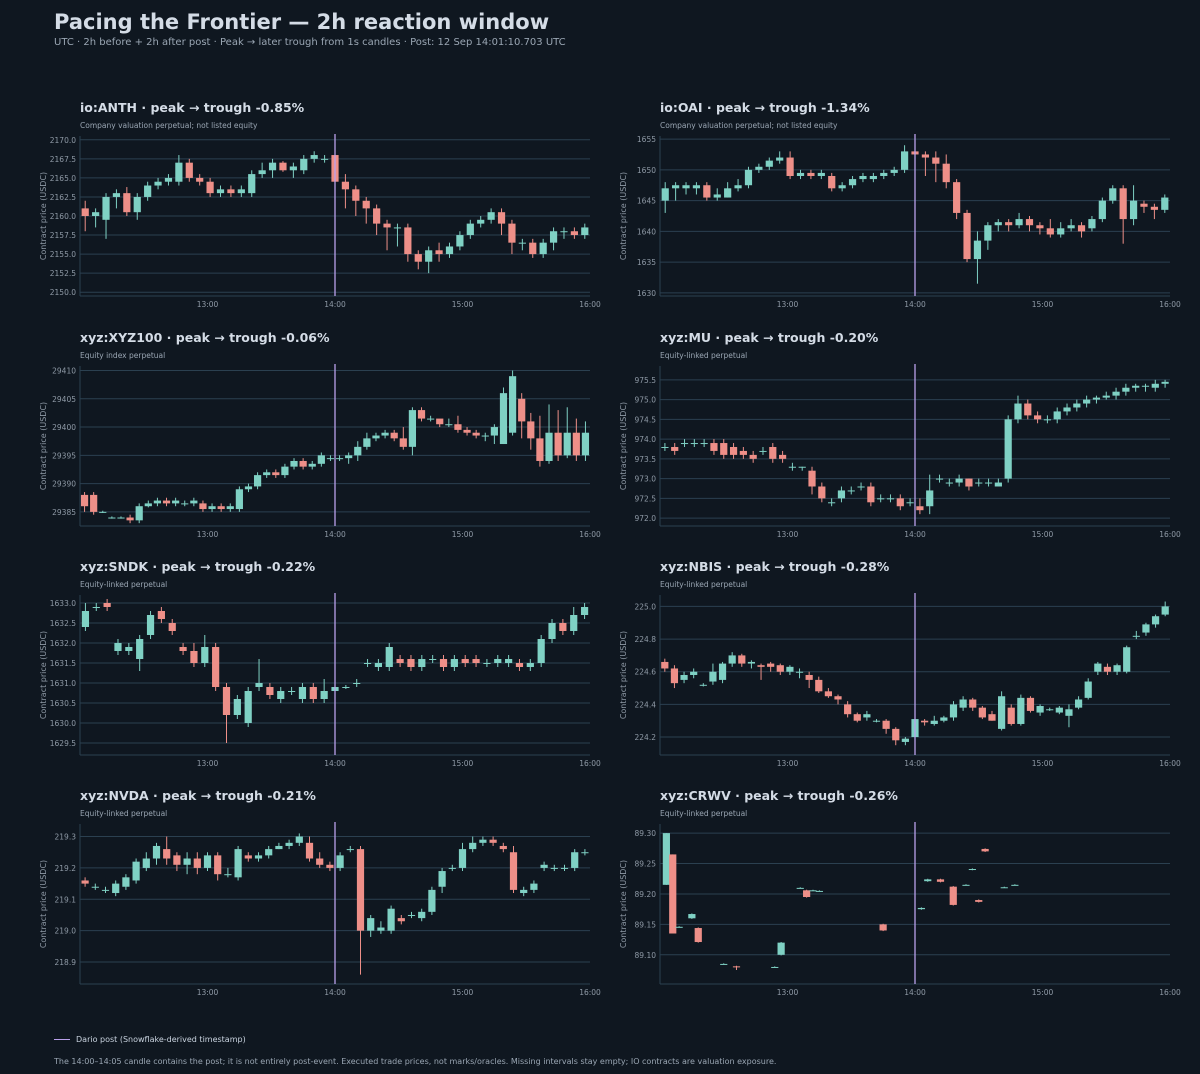  What do you see at coordinates (66, 837) in the screenshot?
I see `y-tick-label: 219.3` at bounding box center [66, 837].